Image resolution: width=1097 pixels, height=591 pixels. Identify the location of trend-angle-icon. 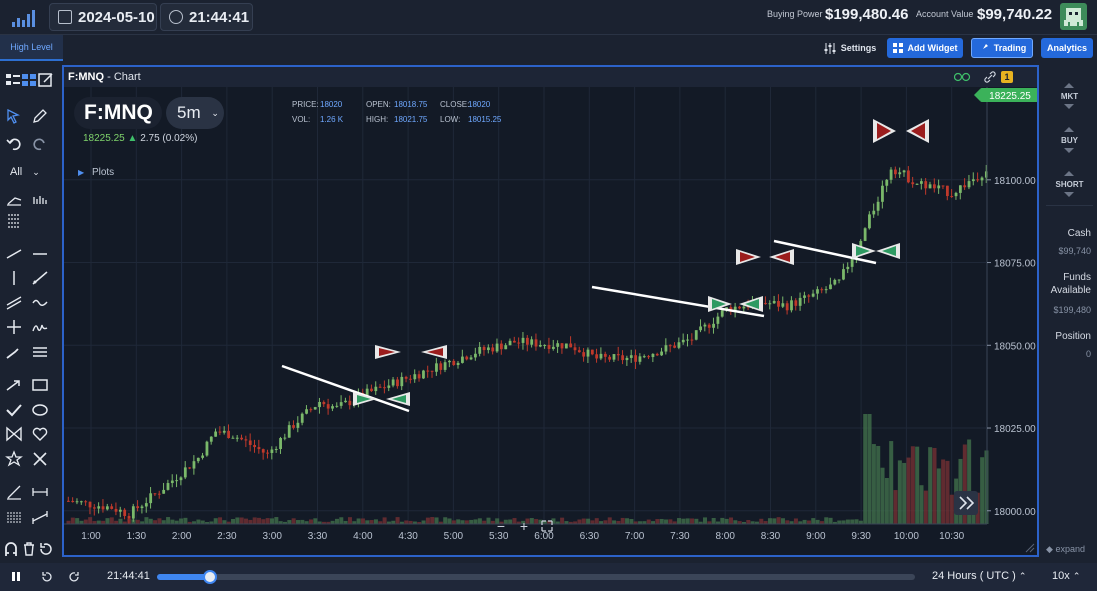
(14, 200).